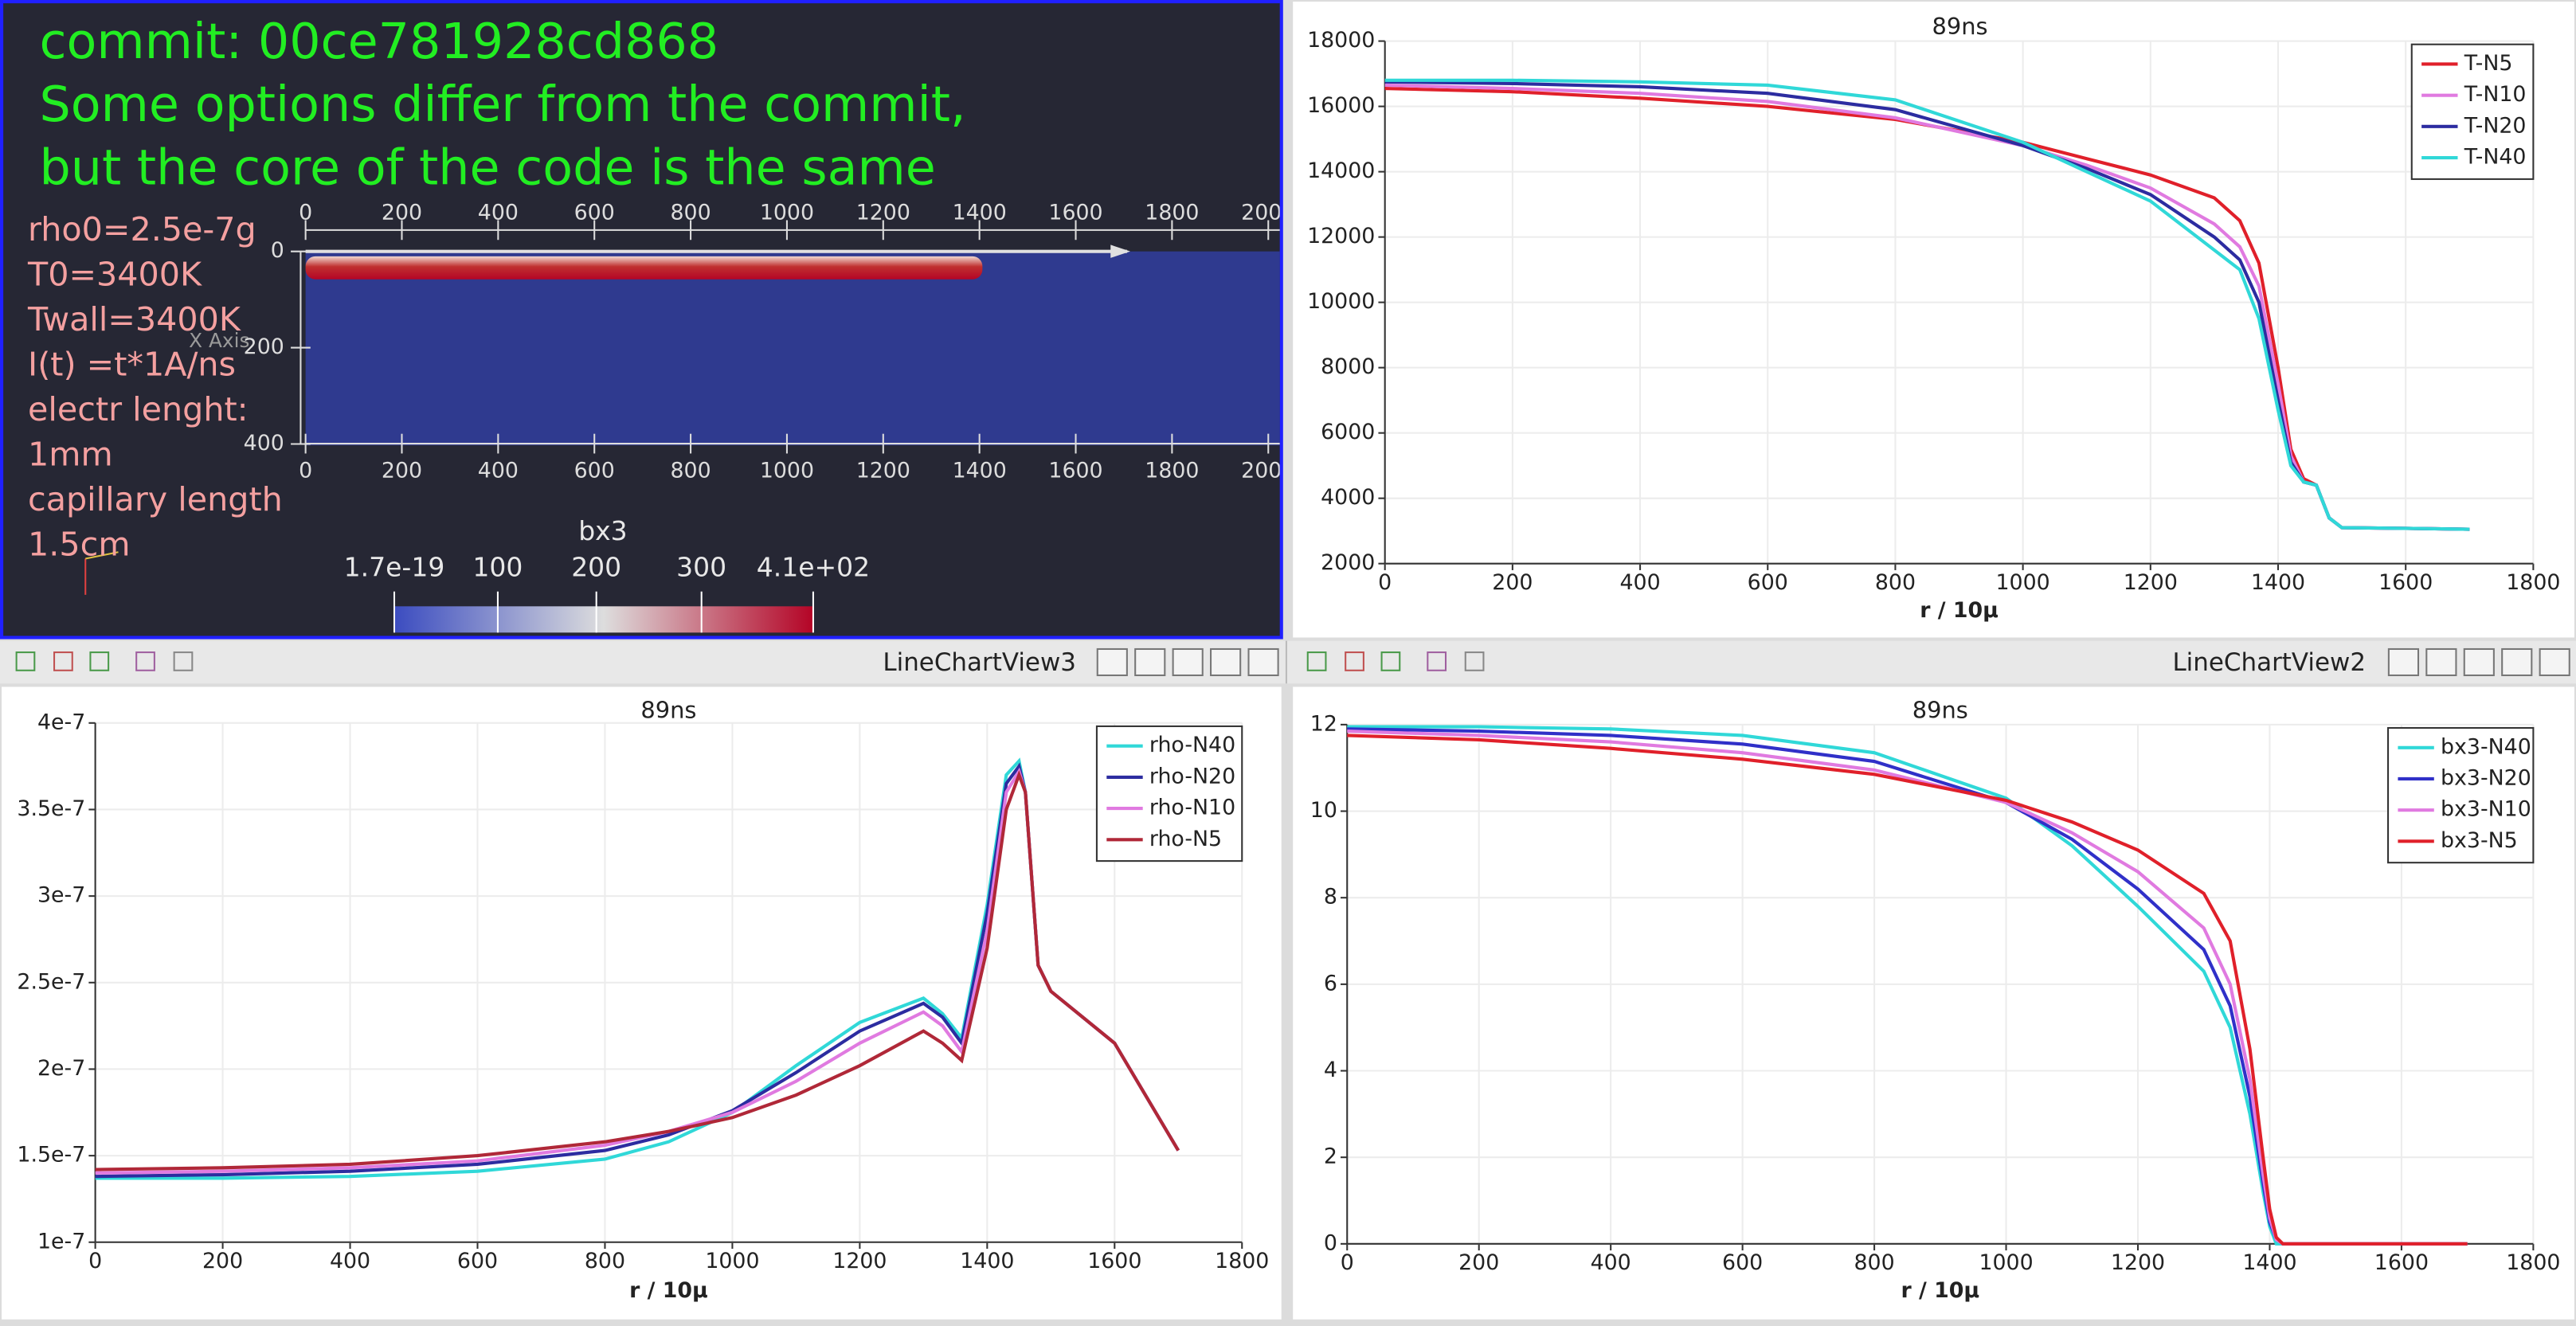 This screenshot has width=2576, height=1326. I want to click on view-title: LineChartView3, so click(979, 662).